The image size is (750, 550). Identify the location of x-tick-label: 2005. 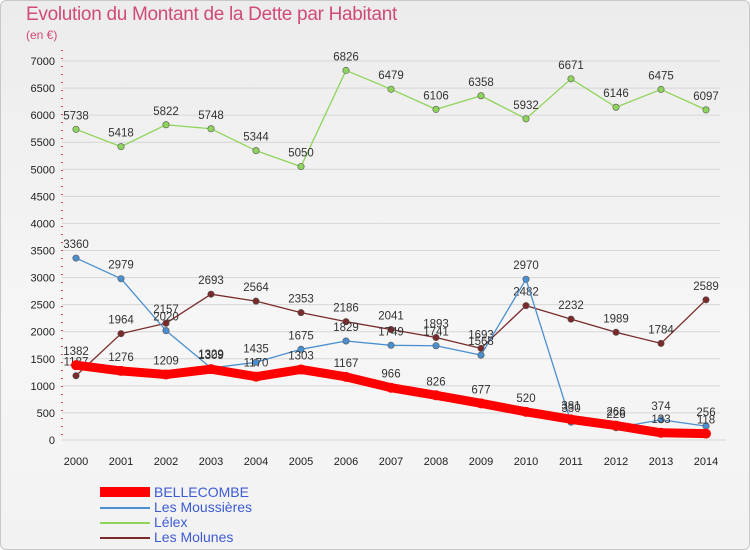
(301, 462).